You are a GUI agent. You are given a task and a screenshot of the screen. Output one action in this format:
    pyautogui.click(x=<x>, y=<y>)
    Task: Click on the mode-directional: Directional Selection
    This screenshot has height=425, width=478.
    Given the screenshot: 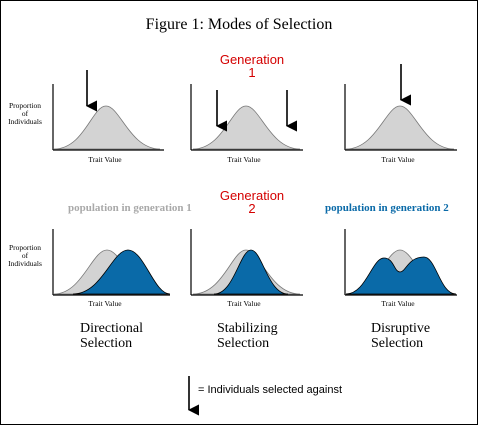 What is the action you would take?
    pyautogui.click(x=111, y=336)
    